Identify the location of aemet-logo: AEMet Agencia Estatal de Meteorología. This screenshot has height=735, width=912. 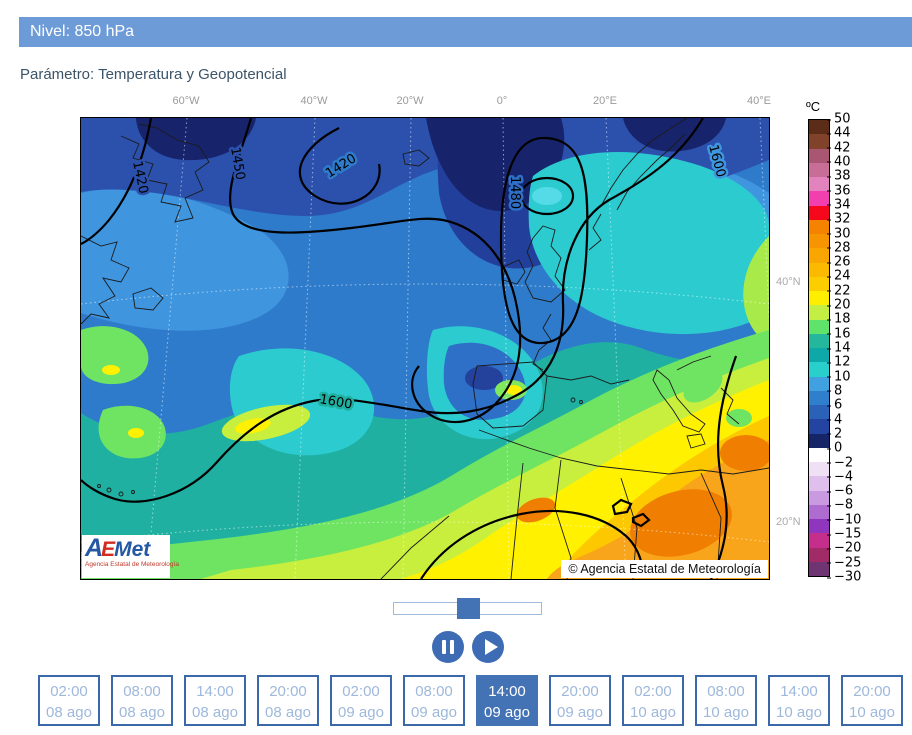
(130, 556).